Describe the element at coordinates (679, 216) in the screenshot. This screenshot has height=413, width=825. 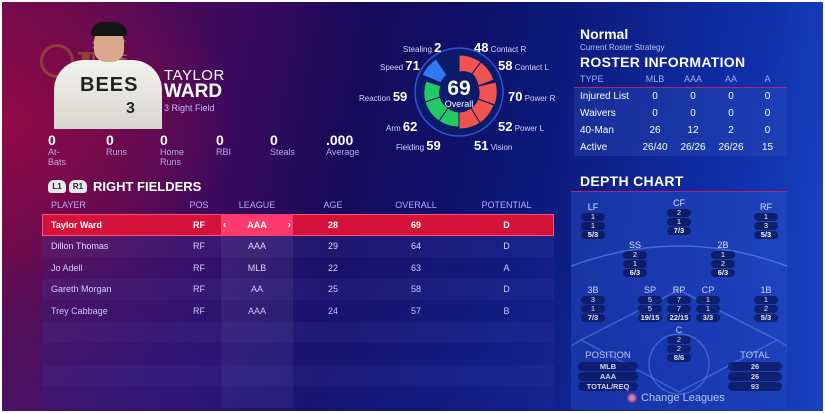
I see `depth-cf: CF 2 1 7/3` at that location.